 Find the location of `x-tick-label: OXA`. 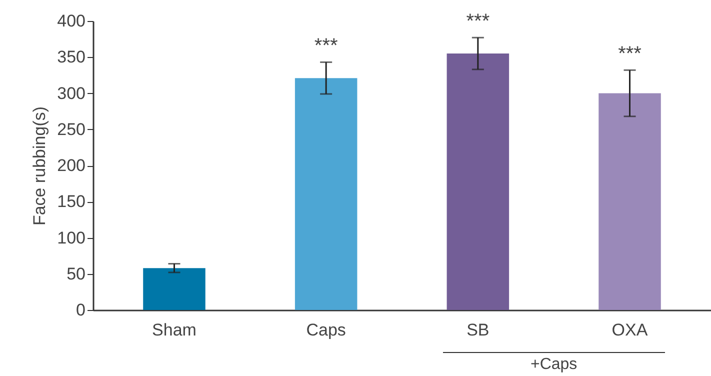

x-tick-label: OXA is located at coordinates (630, 330).